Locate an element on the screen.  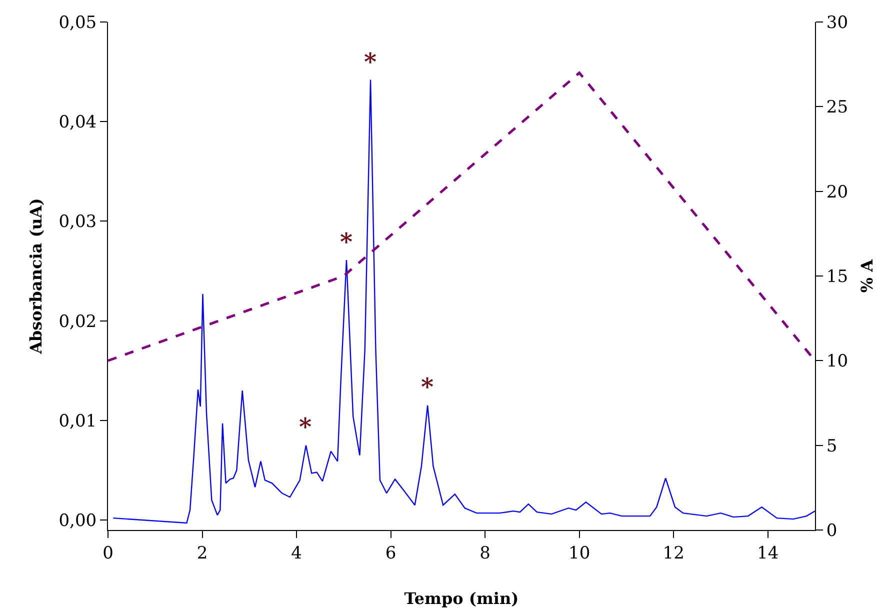
y-tick-label: 0,05 is located at coordinates (77, 22).